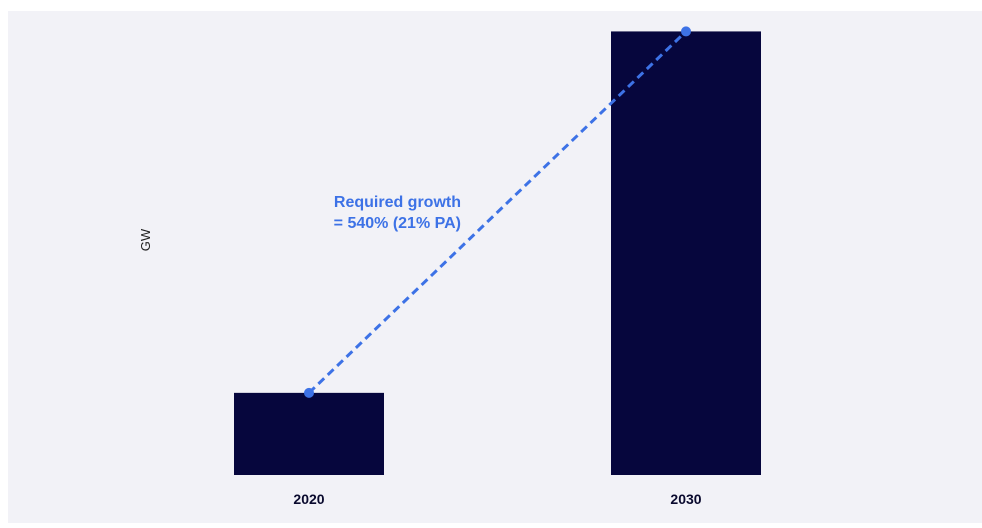  What do you see at coordinates (686, 31) in the screenshot?
I see `trend-end-point` at bounding box center [686, 31].